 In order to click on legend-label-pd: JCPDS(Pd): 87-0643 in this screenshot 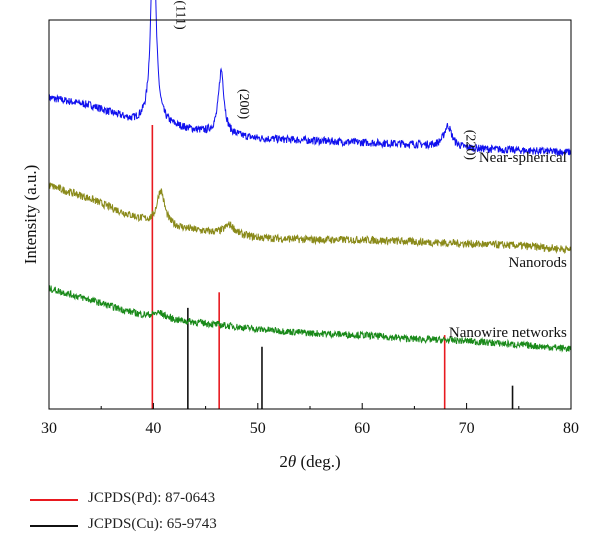, I will do `click(152, 498)`.